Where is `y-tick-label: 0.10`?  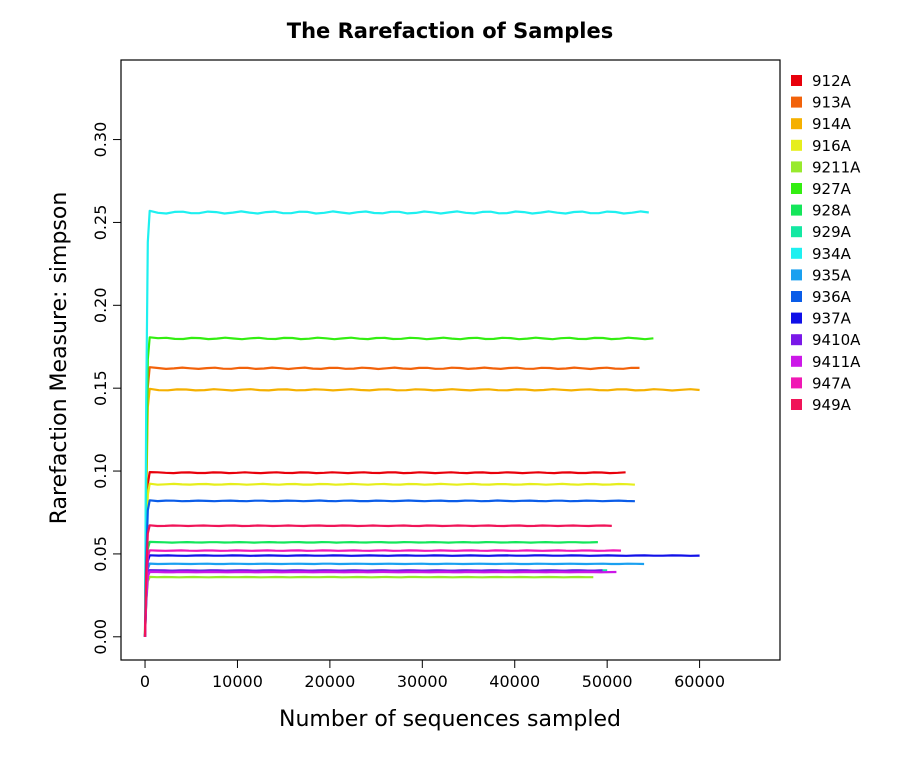
y-tick-label: 0.10 is located at coordinates (100, 471).